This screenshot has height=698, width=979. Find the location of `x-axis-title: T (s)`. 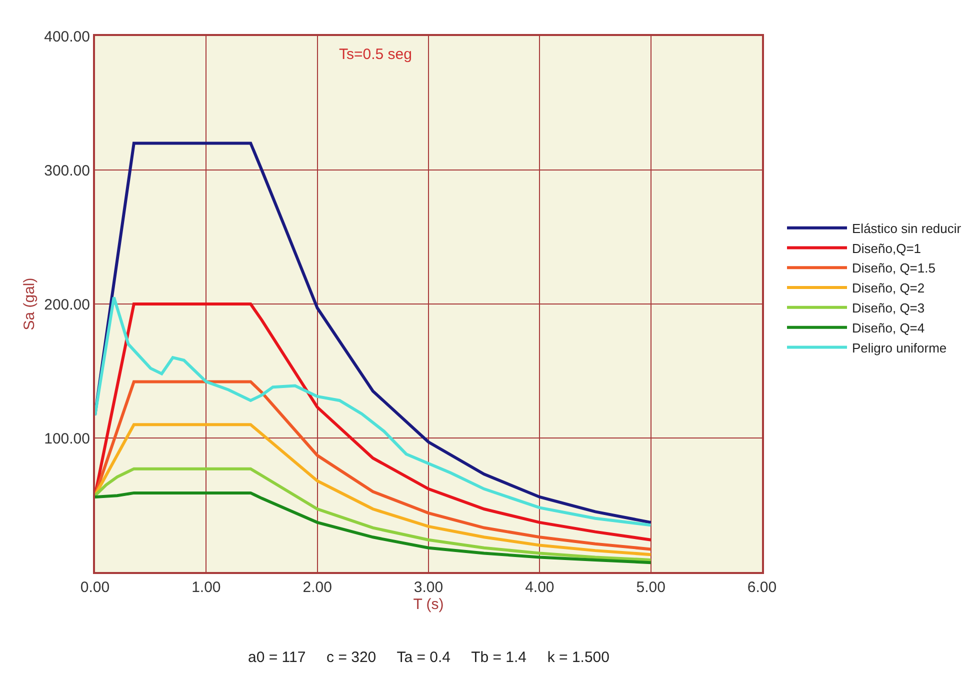

x-axis-title: T (s) is located at coordinates (428, 604).